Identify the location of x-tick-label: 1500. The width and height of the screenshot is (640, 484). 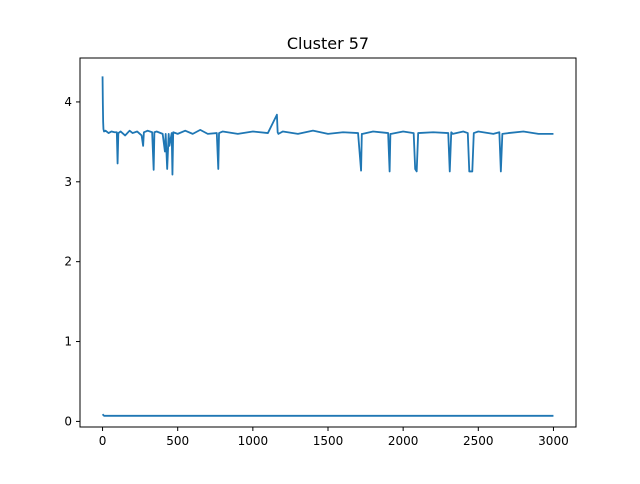
(328, 441).